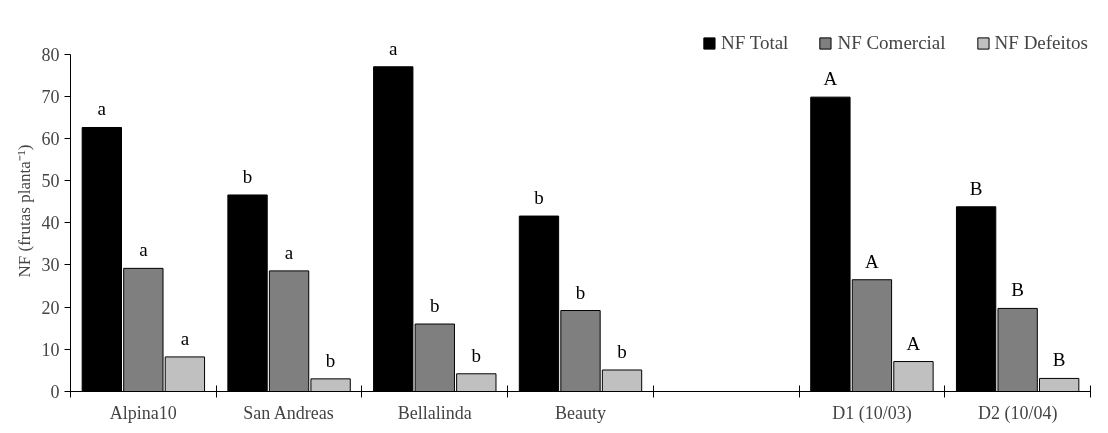 The height and width of the screenshot is (433, 1108). Describe the element at coordinates (24, 211) in the screenshot. I see `y-axis-title: NF (frutas planta⁻¹)` at that location.